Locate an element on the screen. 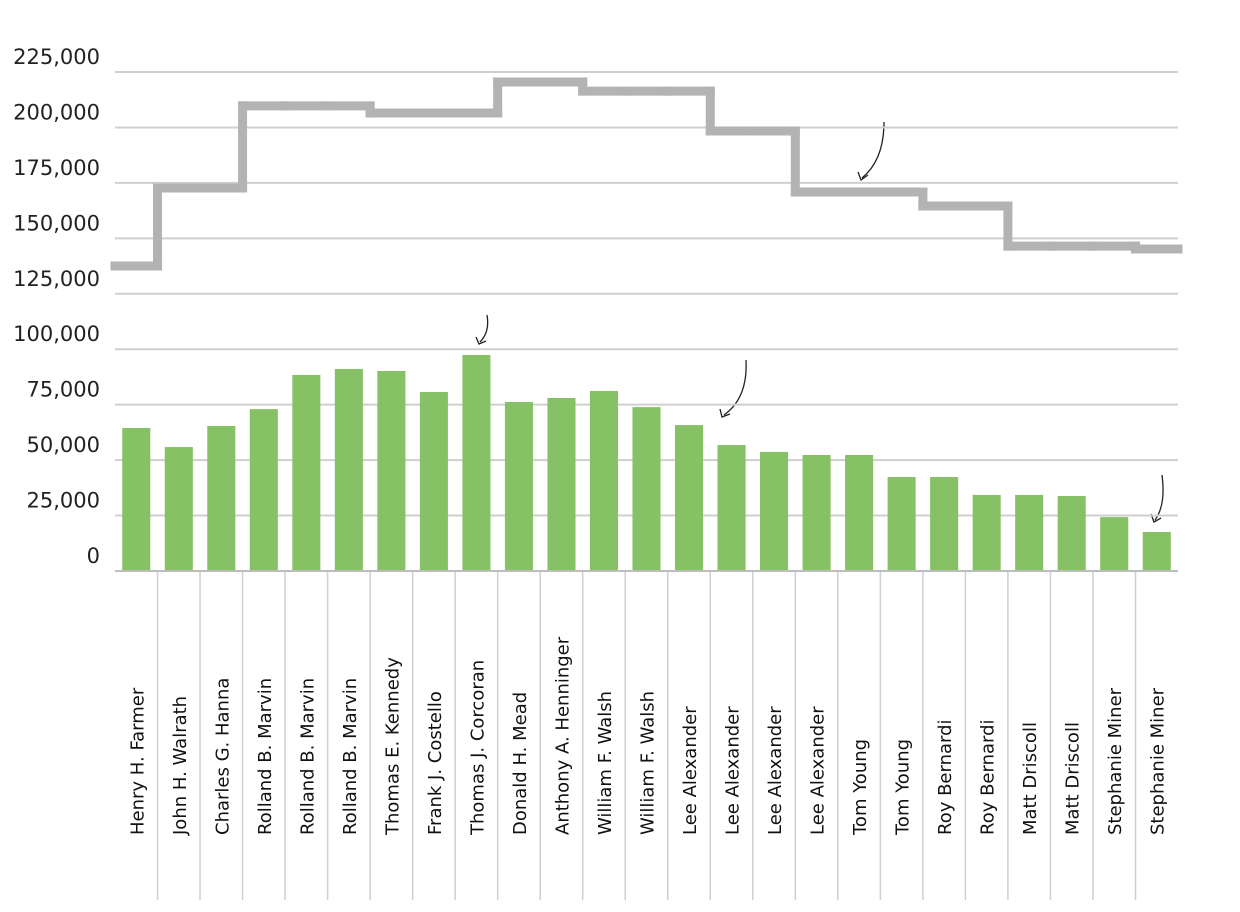 The width and height of the screenshot is (1240, 912). y-tick-label: 25,000 is located at coordinates (63, 501).